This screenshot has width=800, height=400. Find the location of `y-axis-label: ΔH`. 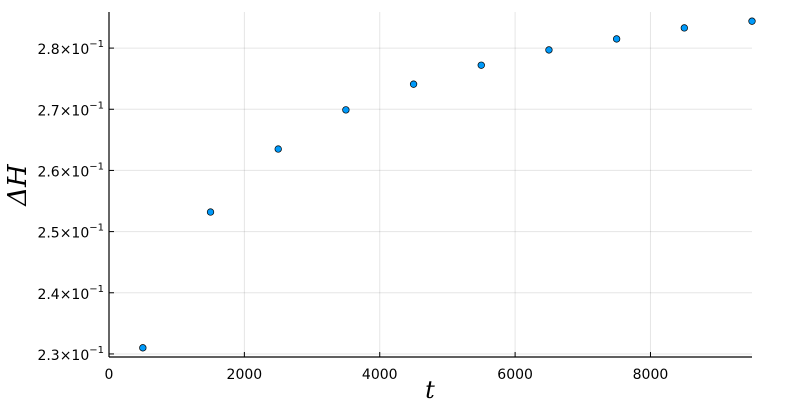

y-axis-label: ΔH is located at coordinates (18, 185).